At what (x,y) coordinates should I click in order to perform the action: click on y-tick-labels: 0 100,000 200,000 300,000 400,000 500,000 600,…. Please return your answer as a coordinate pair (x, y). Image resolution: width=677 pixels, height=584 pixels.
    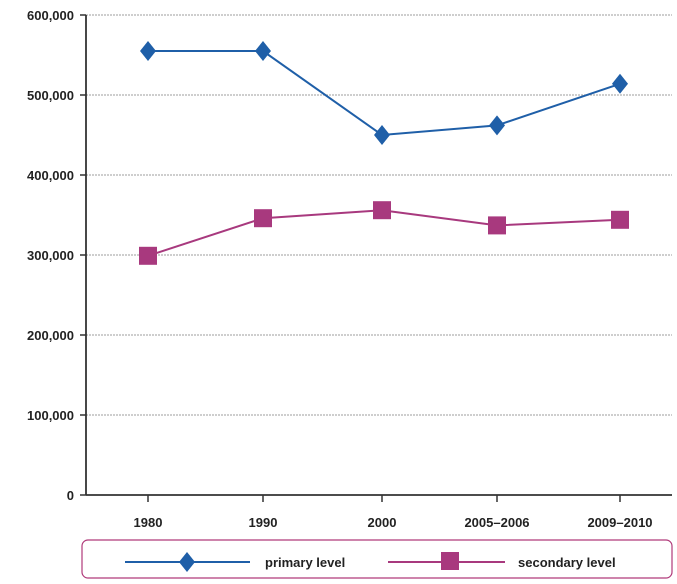
    Looking at the image, I should click on (50, 255).